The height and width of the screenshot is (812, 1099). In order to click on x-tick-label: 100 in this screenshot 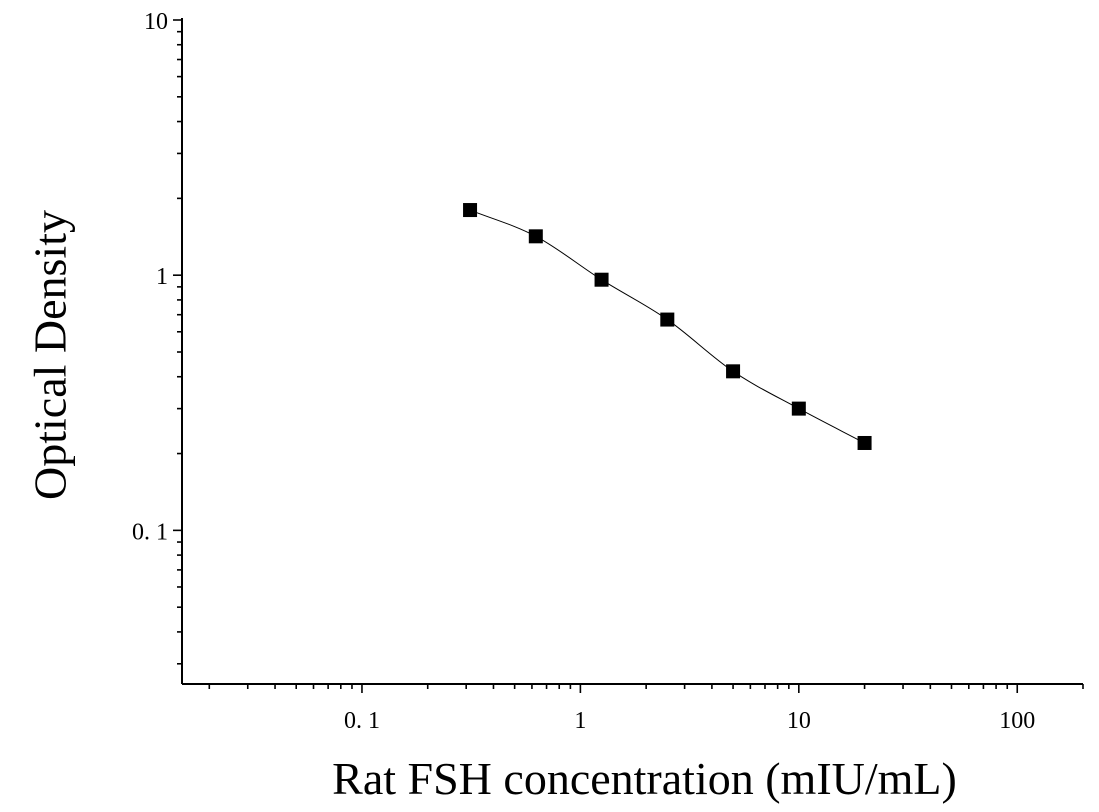, I will do `click(1017, 721)`.